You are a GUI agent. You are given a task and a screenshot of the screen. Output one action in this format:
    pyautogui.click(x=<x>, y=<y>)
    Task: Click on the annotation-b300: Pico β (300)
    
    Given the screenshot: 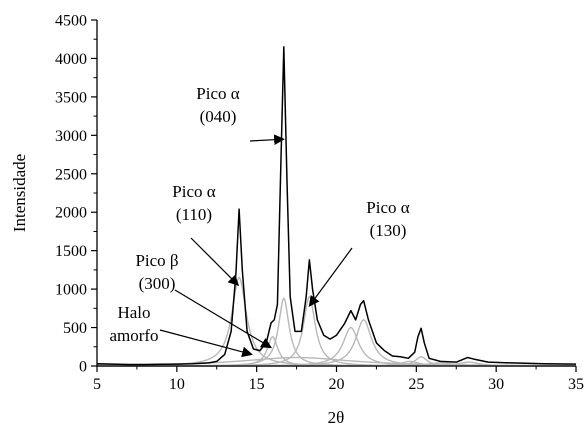 What is the action you would take?
    pyautogui.click(x=203, y=300)
    